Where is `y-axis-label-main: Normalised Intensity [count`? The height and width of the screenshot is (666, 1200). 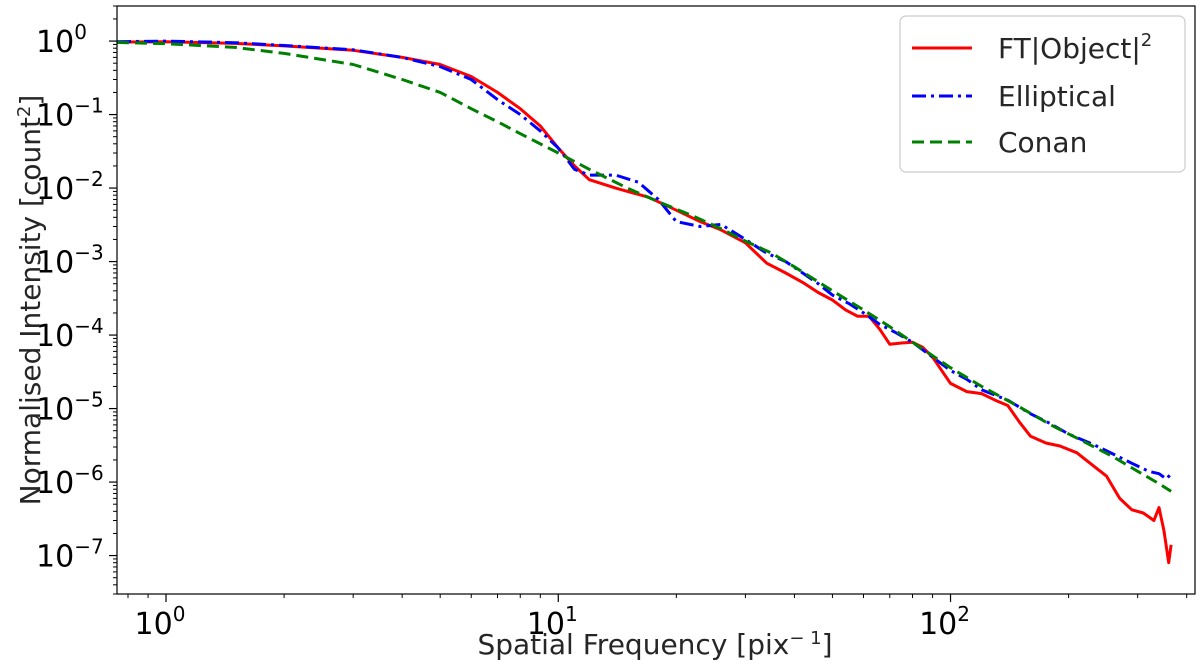
y-axis-label-main: Normalised Intensity [count is located at coordinates (30, 311).